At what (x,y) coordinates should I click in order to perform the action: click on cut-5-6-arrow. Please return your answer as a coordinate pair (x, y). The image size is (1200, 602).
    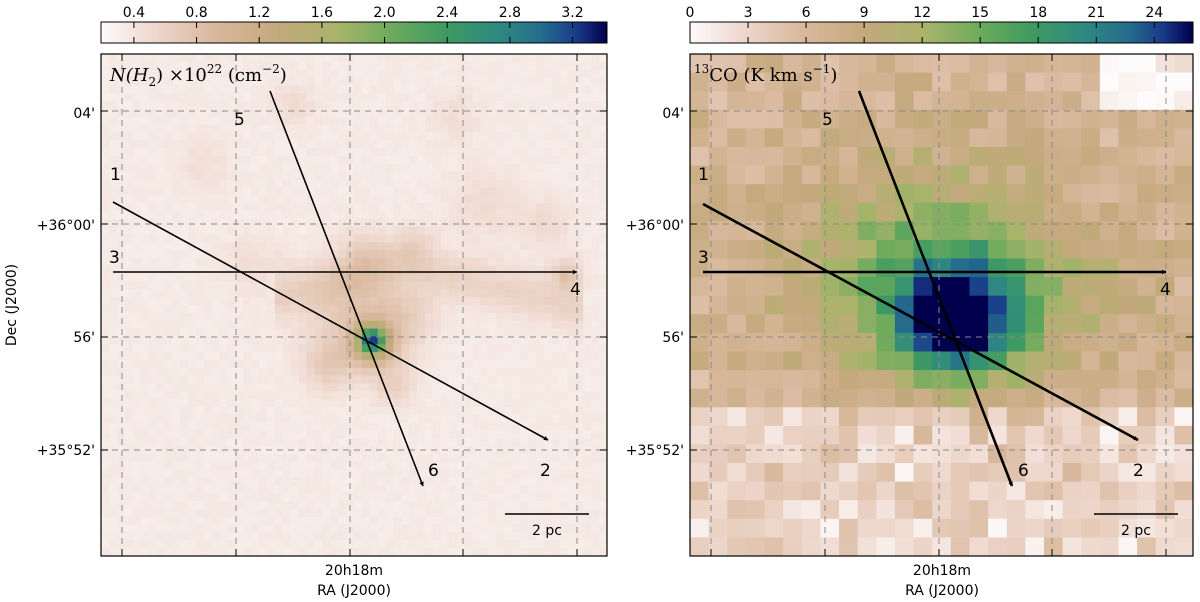
    Looking at the image, I should click on (935, 288).